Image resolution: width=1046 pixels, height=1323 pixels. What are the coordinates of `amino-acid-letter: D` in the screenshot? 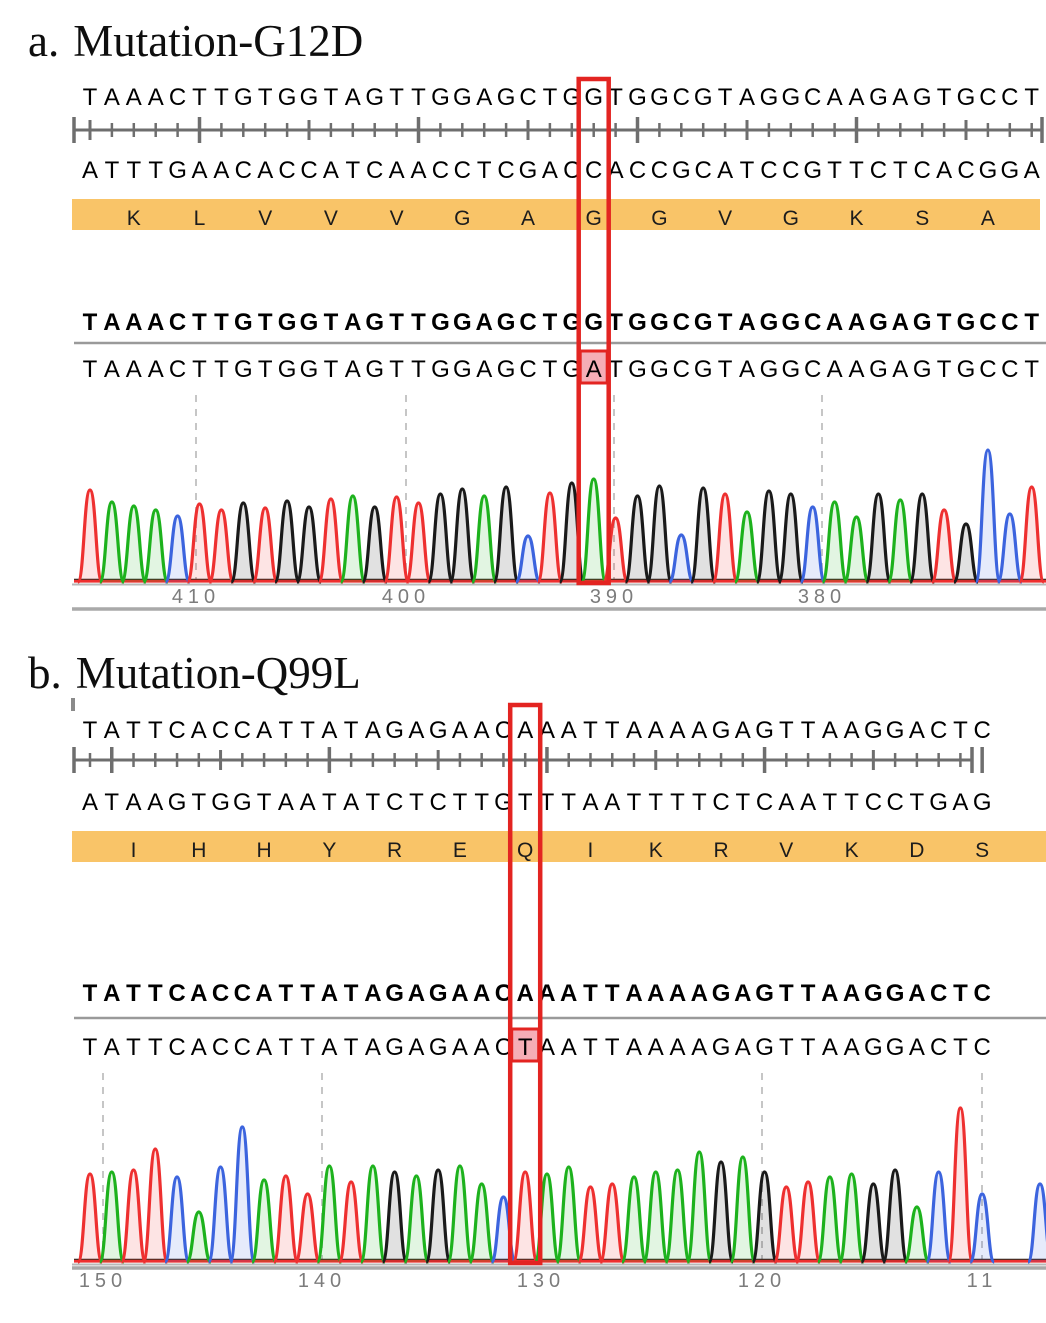 It's located at (916, 850).